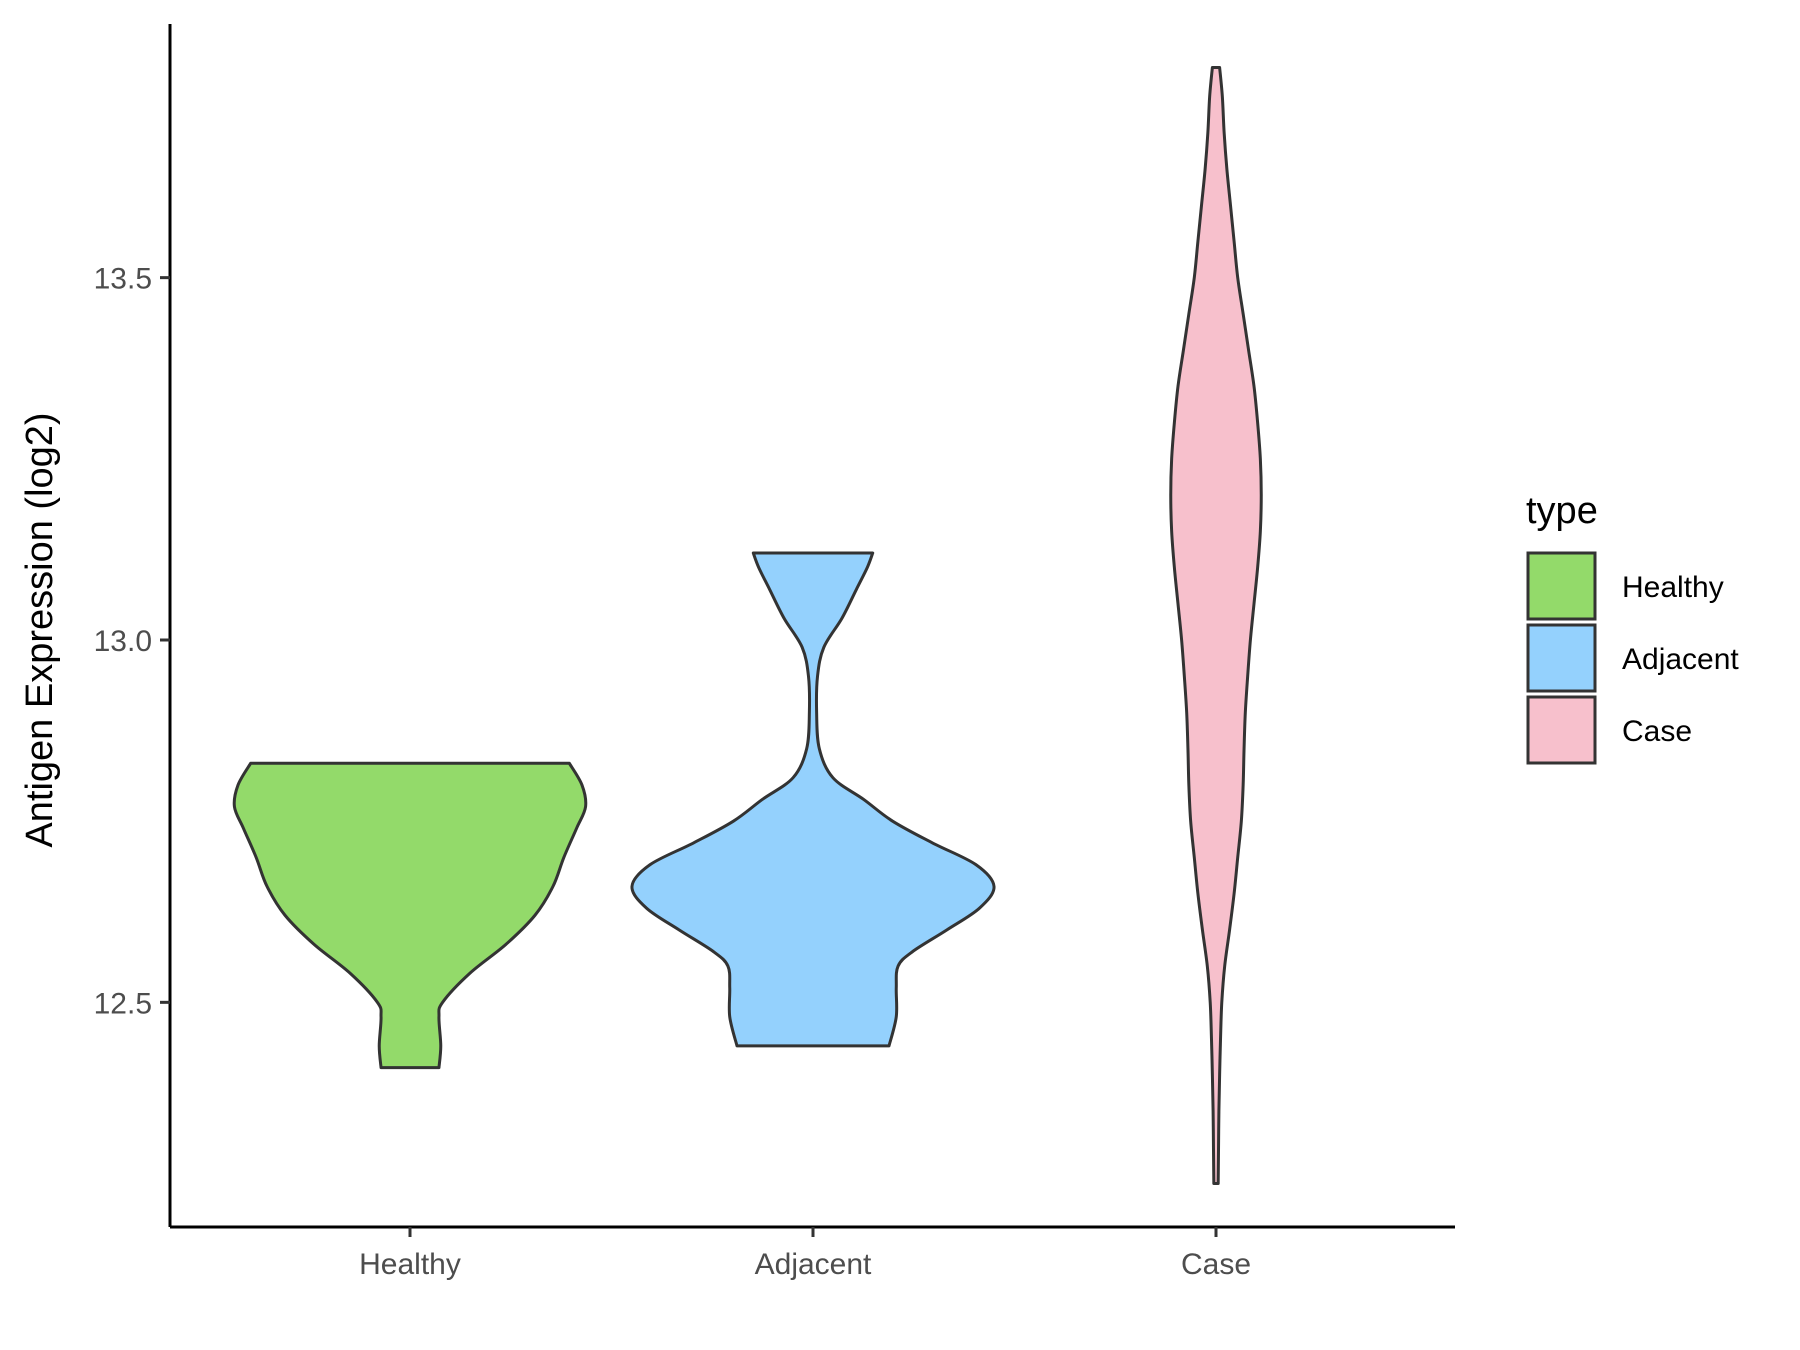 Image resolution: width=1800 pixels, height=1350 pixels. I want to click on x-tick-label: Case, so click(1216, 1264).